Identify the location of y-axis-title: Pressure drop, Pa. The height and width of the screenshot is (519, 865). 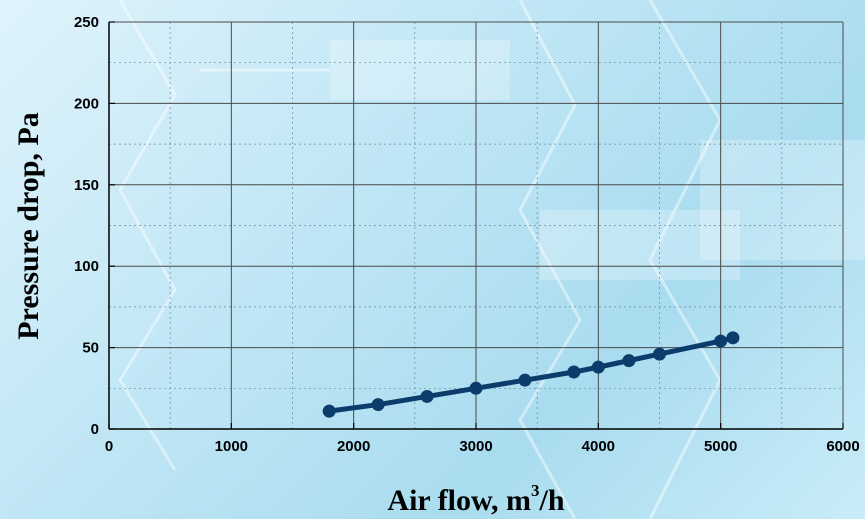
(28, 226).